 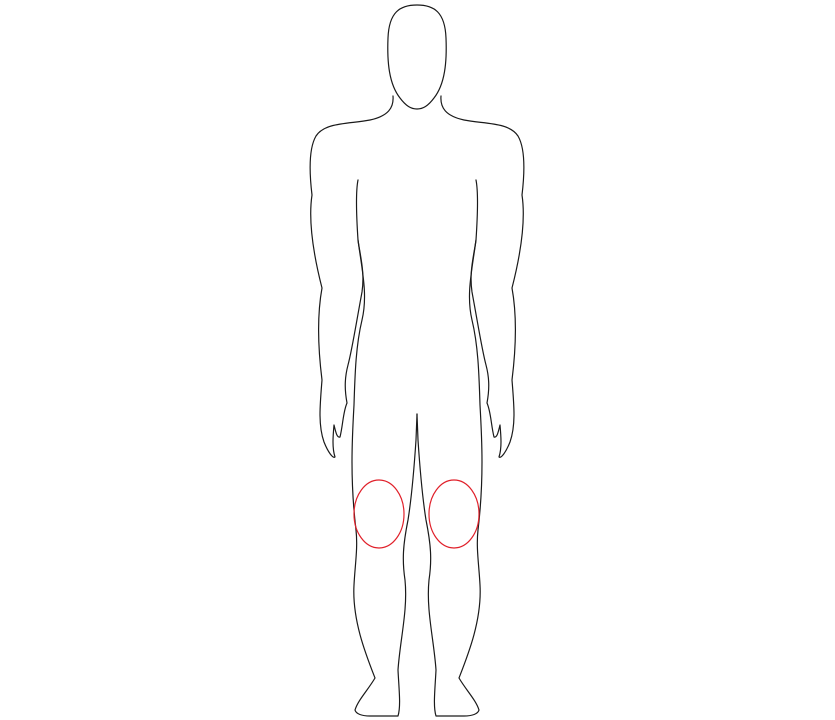 I want to click on head-outline, so click(x=417, y=57).